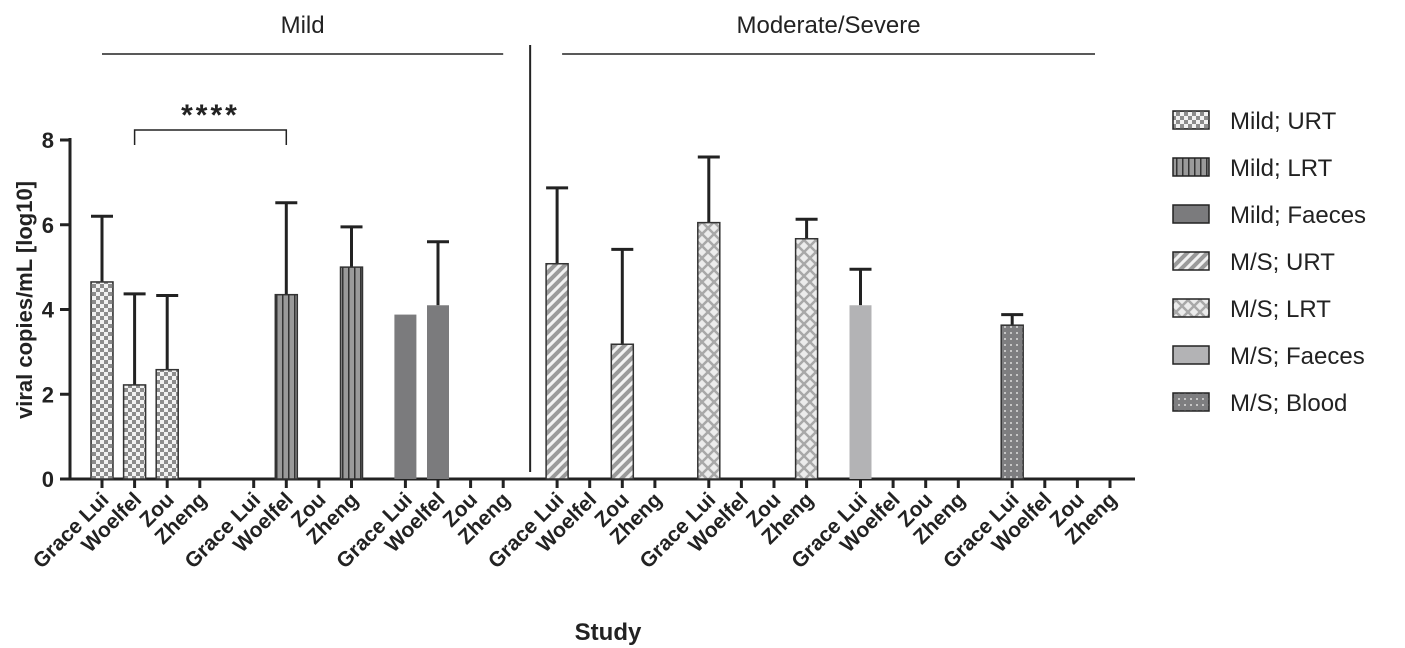 This screenshot has width=1405, height=648. What do you see at coordinates (1280, 309) in the screenshot?
I see `legend-label: M/S; LRT` at bounding box center [1280, 309].